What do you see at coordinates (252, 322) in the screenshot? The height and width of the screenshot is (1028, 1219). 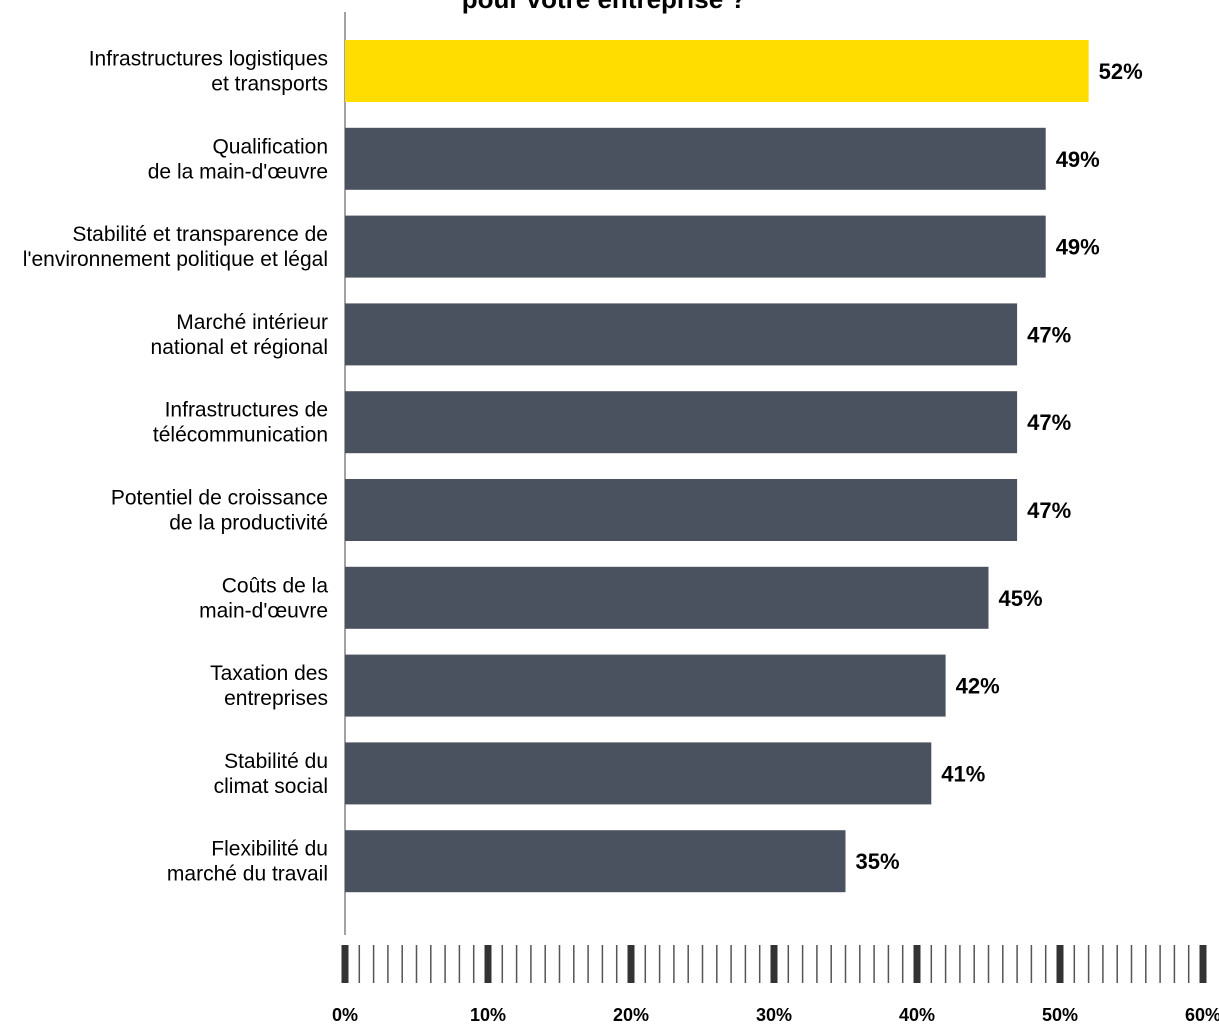 I see `category-label-3-line-0: Marché intérieur` at bounding box center [252, 322].